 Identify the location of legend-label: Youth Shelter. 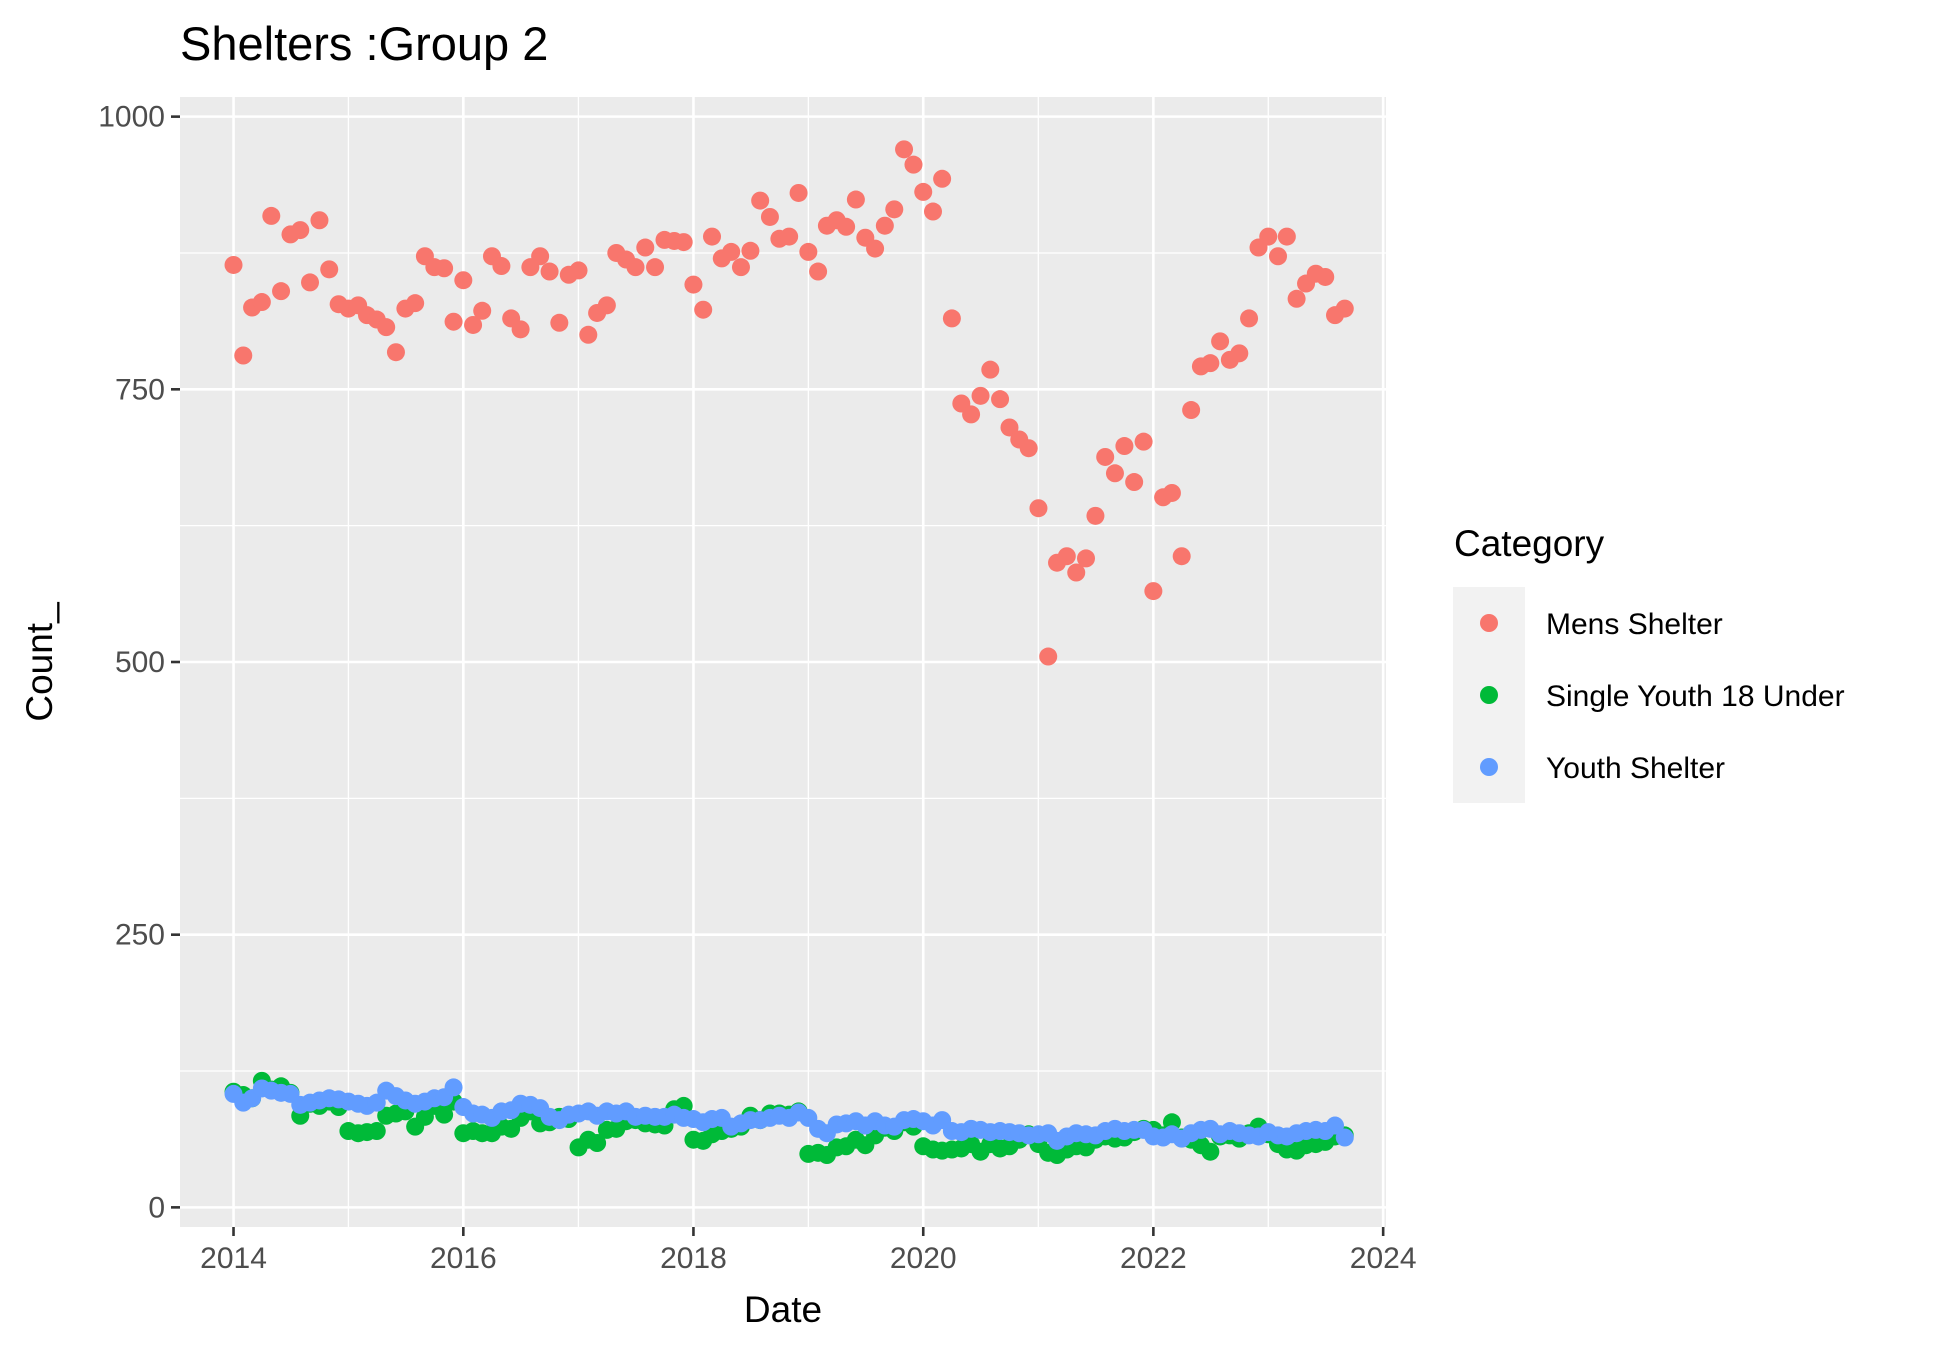
(1635, 768).